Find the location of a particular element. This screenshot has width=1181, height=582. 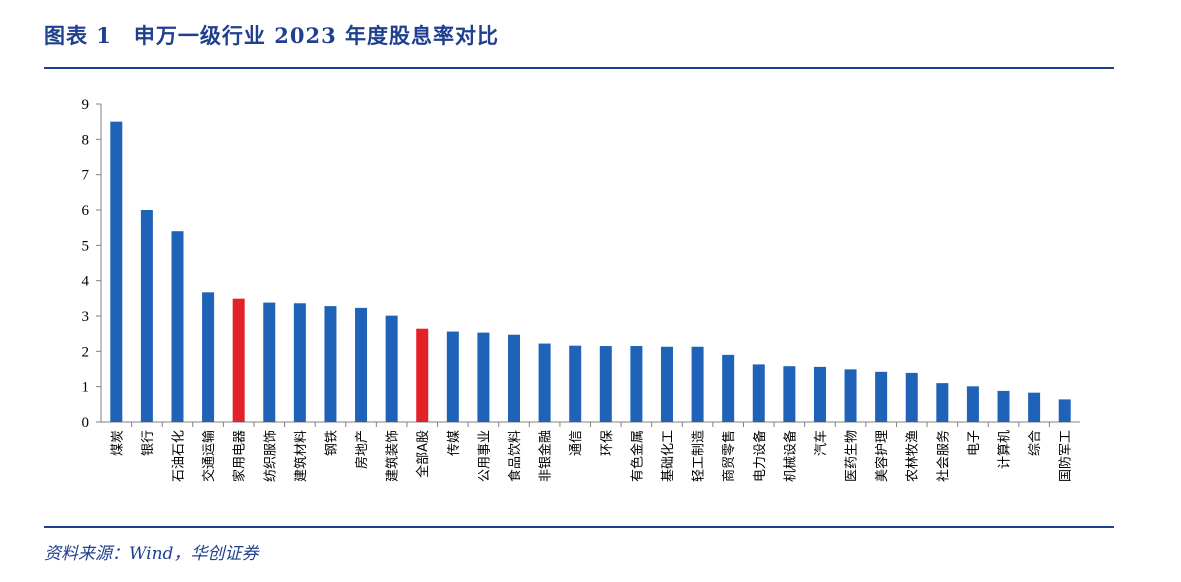

category-label: 家用电器 is located at coordinates (240, 456).